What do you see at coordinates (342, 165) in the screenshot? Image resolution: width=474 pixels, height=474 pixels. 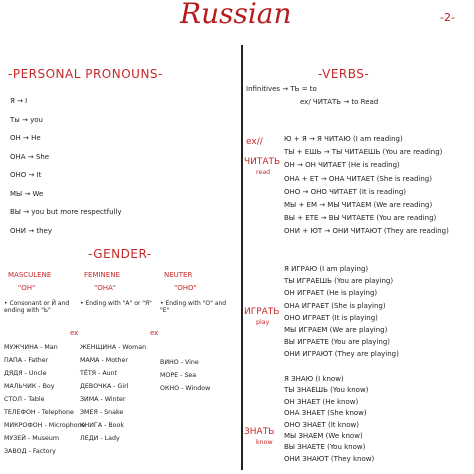 I see `verb-form: ОН → ОН ЧИТАЕТ (He is reading)` at bounding box center [342, 165].